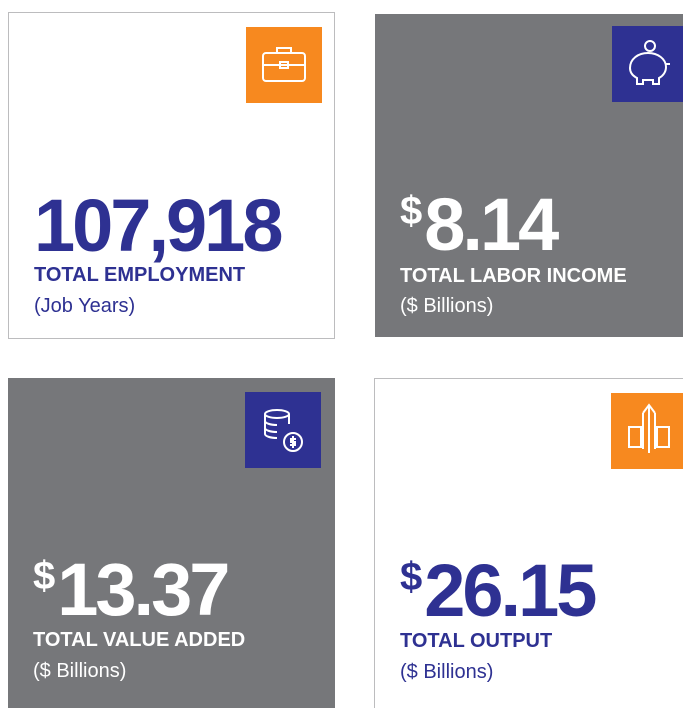 The image size is (683, 708). What do you see at coordinates (476, 641) in the screenshot?
I see `label: TOTAL OUTPUT` at bounding box center [476, 641].